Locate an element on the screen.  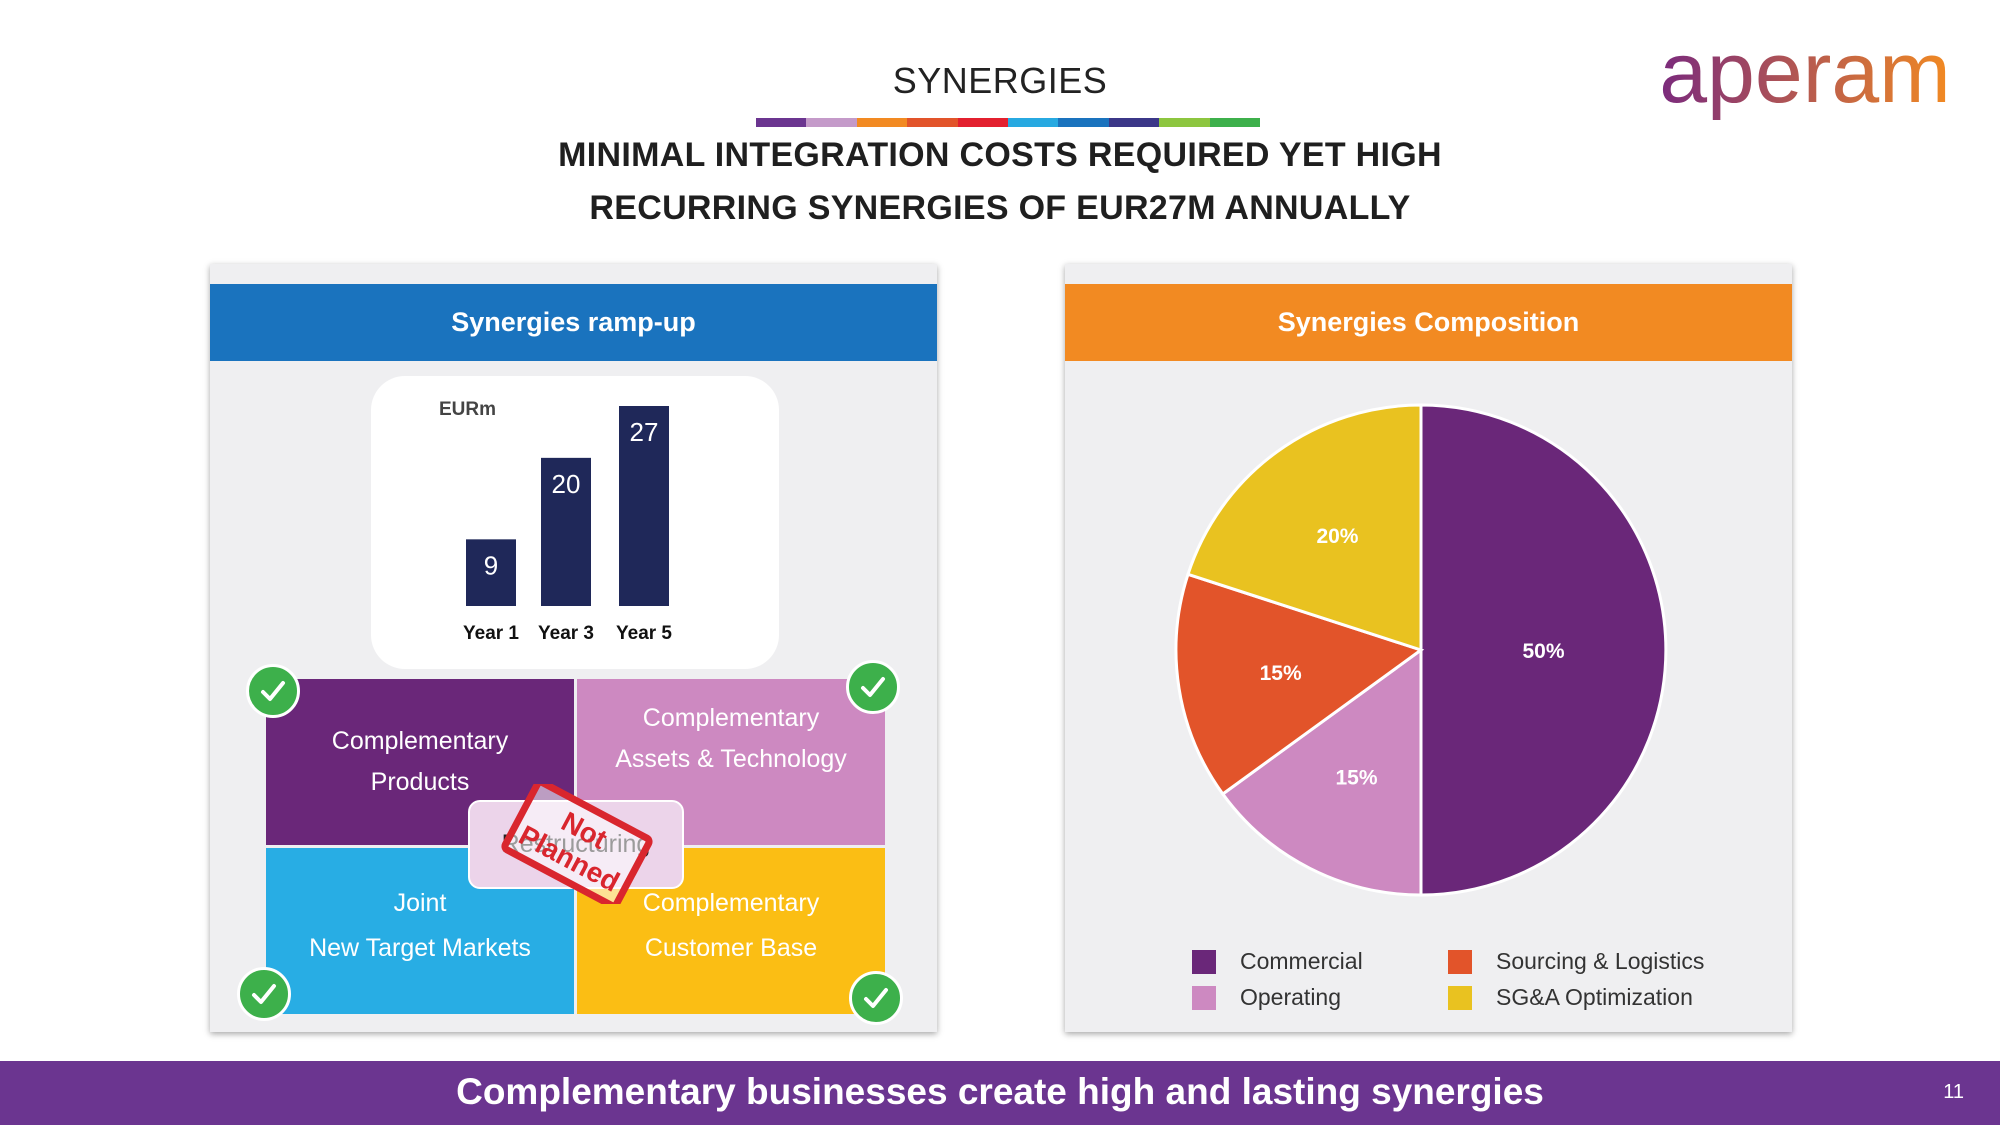
quadrant-products-line-2: Products is located at coordinates (420, 782).